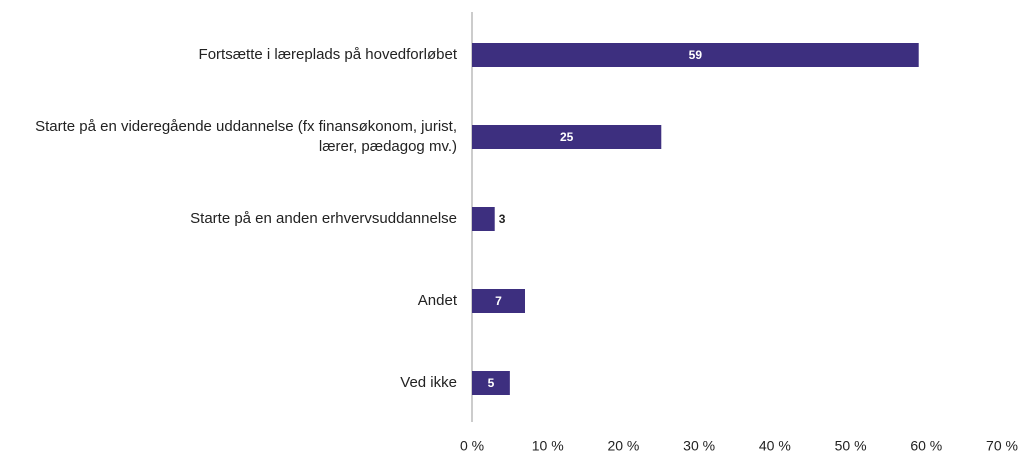 This screenshot has height=456, width=1032. Describe the element at coordinates (428, 382) in the screenshot. I see `category-label: Ved ikke` at that location.